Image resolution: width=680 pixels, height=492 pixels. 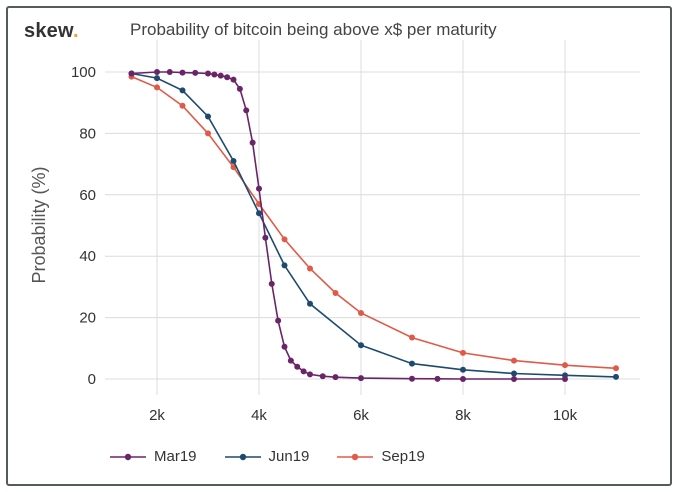 What do you see at coordinates (87, 256) in the screenshot?
I see `y-tick-label: 40` at bounding box center [87, 256].